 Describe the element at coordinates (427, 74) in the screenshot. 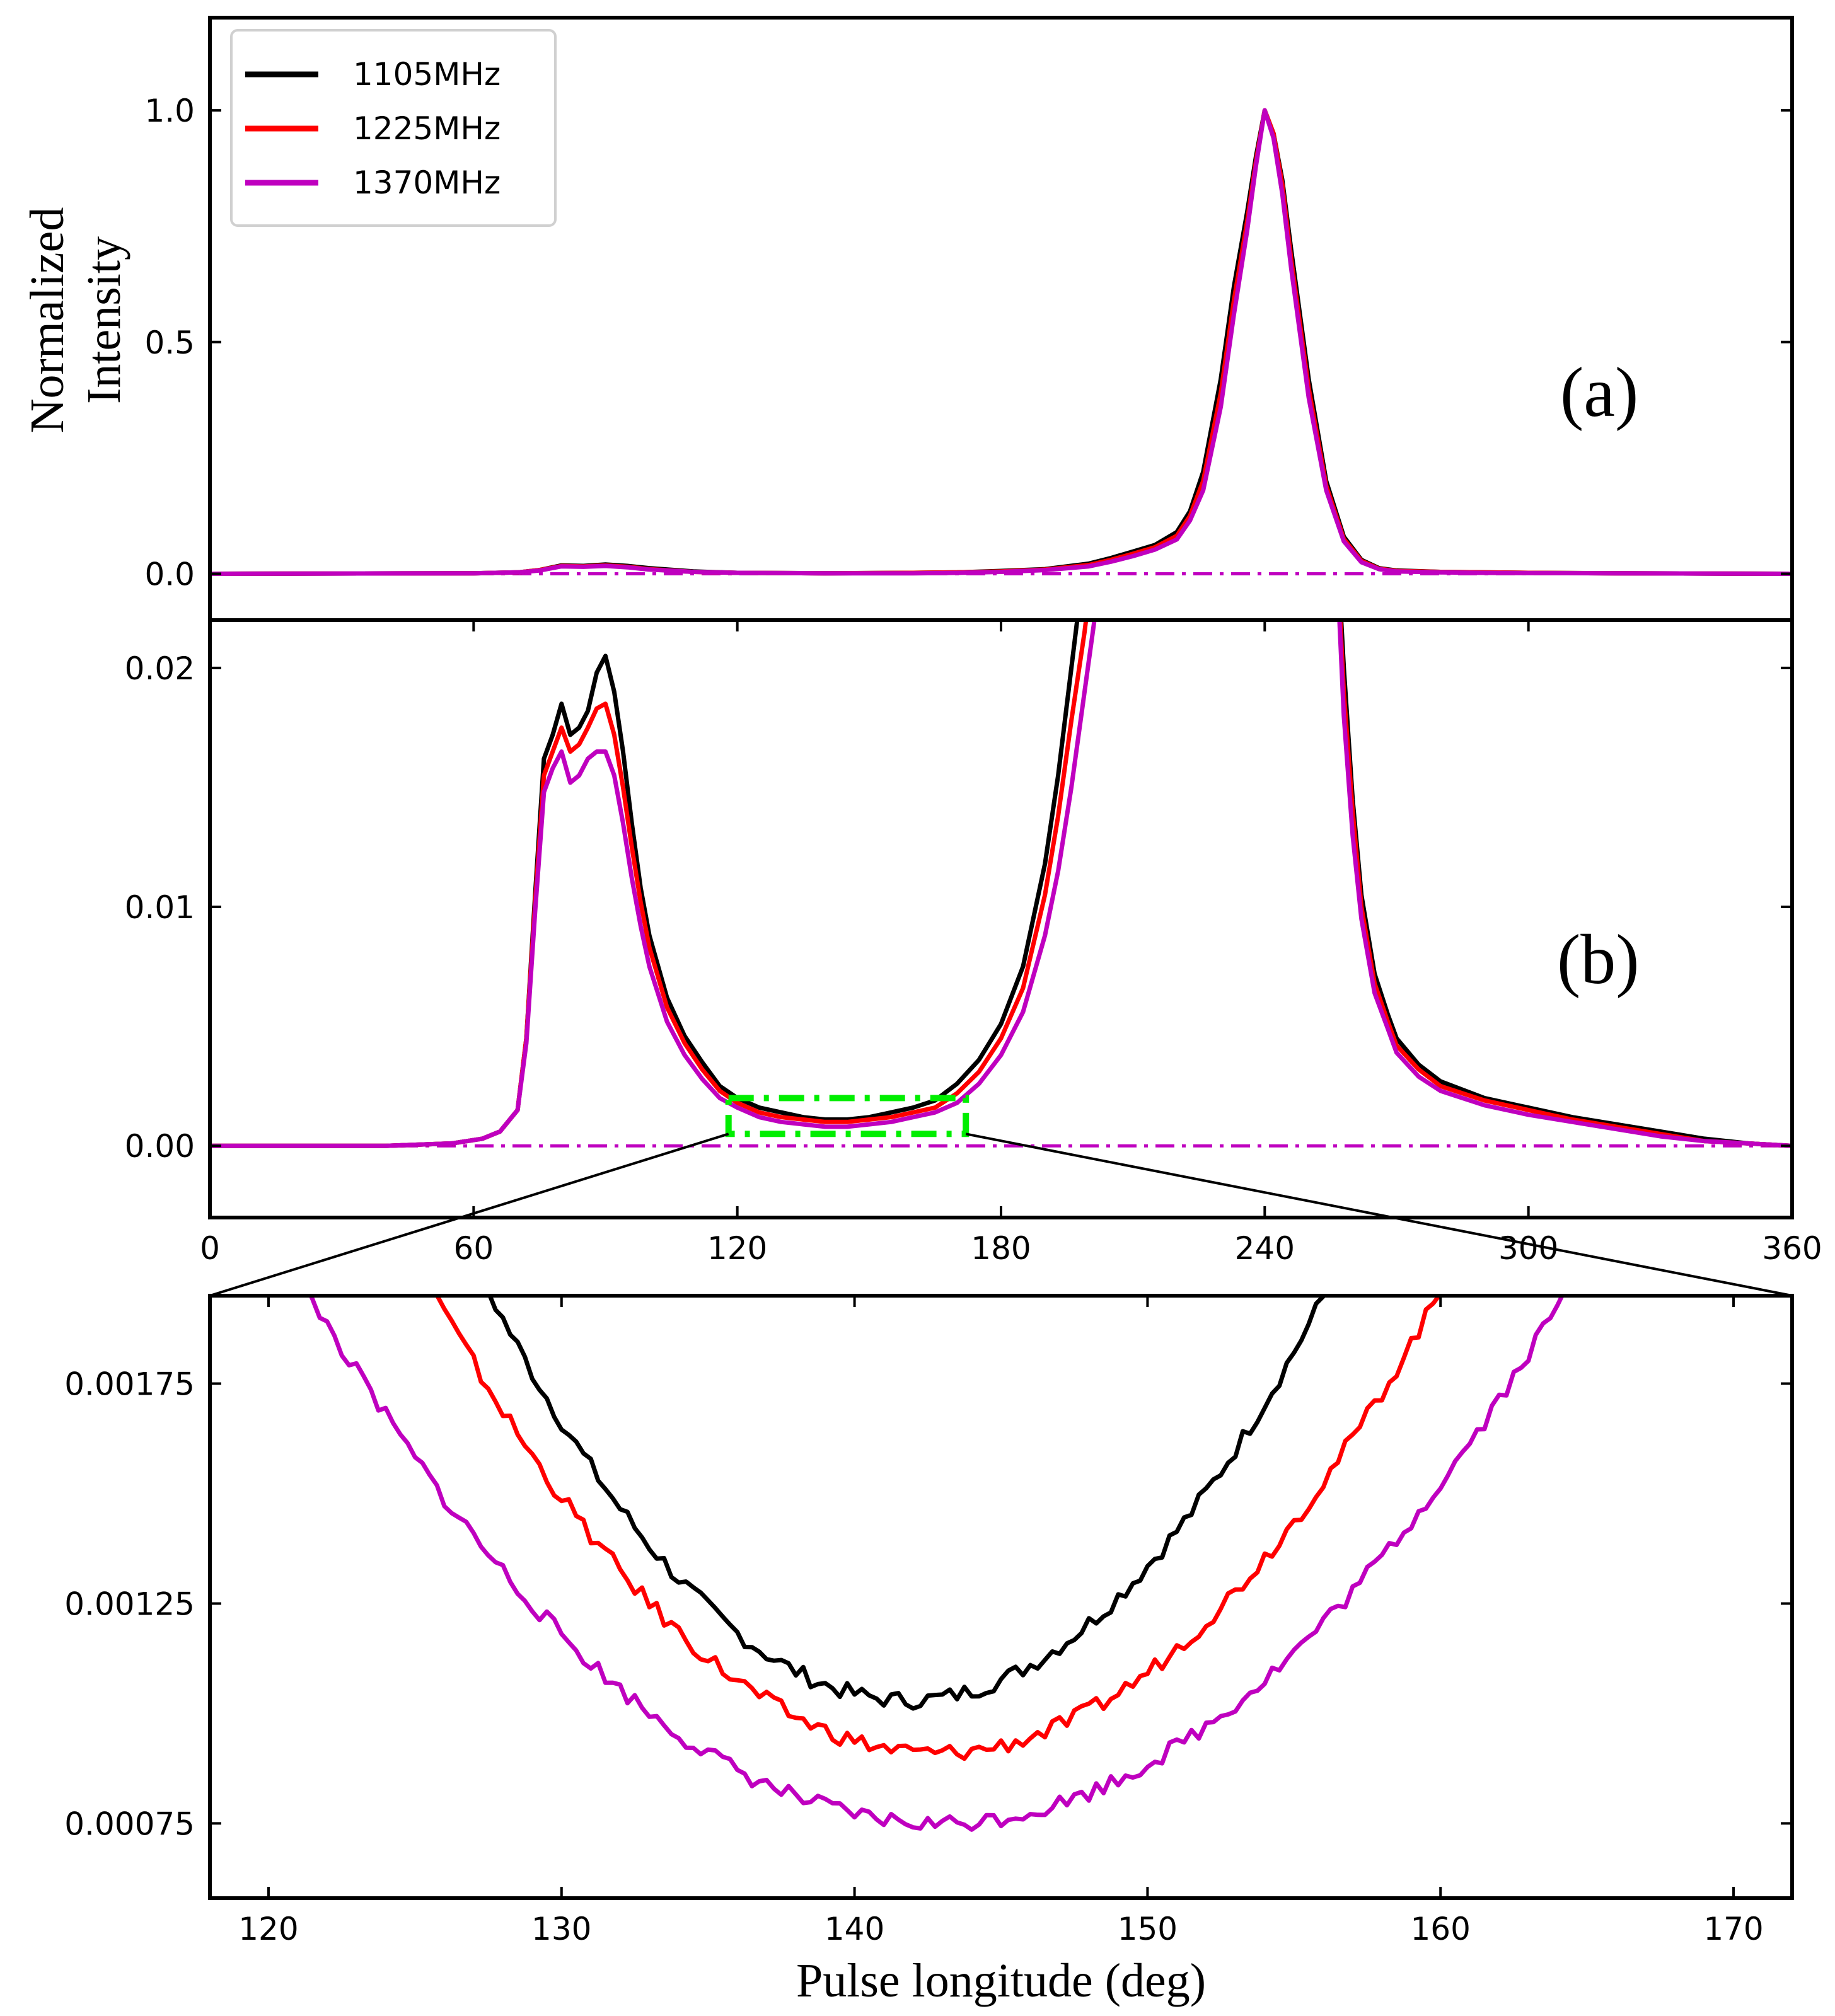

I see `legend-label-1105: 1105MHz` at that location.